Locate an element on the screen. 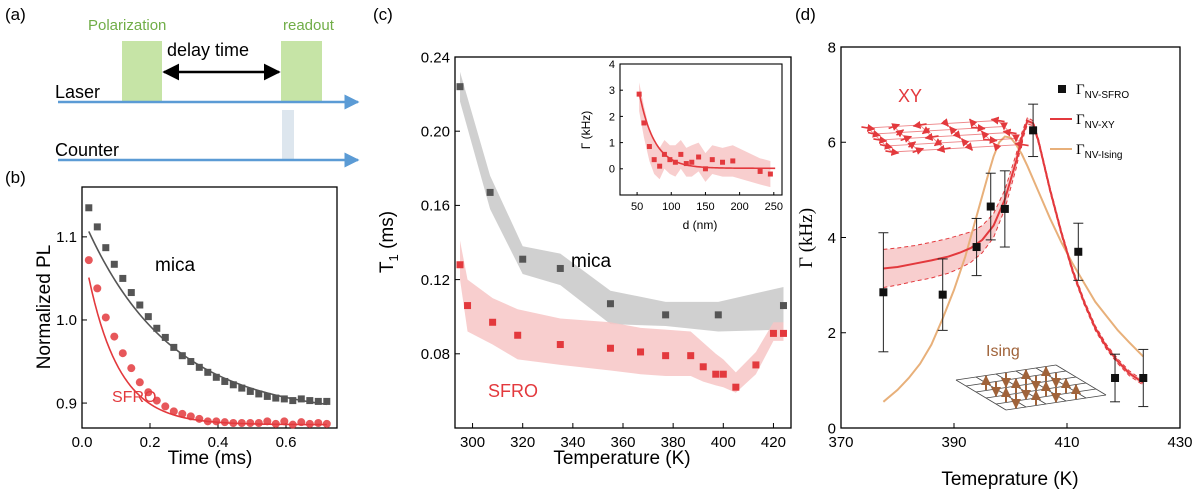 This screenshot has height=499, width=1194. panel-label-d: (d) is located at coordinates (805, 14).